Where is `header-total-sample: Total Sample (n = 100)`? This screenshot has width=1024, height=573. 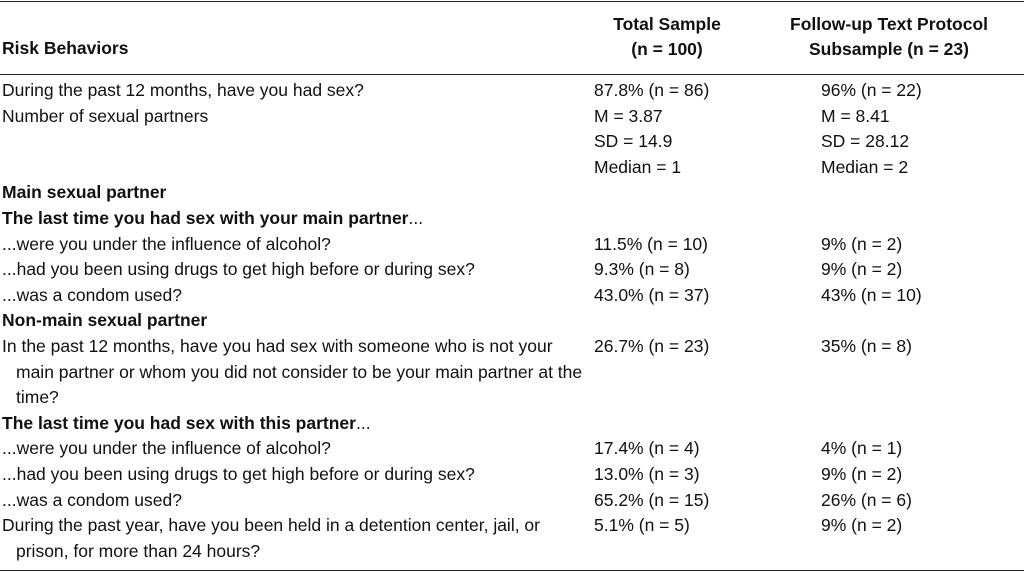 header-total-sample: Total Sample (n = 100) is located at coordinates (667, 37).